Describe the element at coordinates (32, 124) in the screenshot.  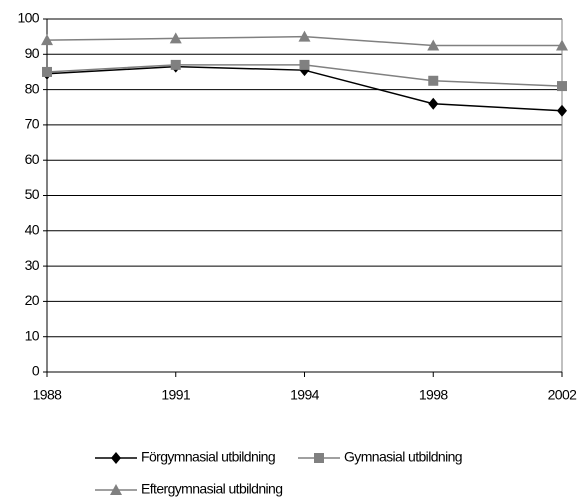
I see `y-tick-label: 70` at that location.